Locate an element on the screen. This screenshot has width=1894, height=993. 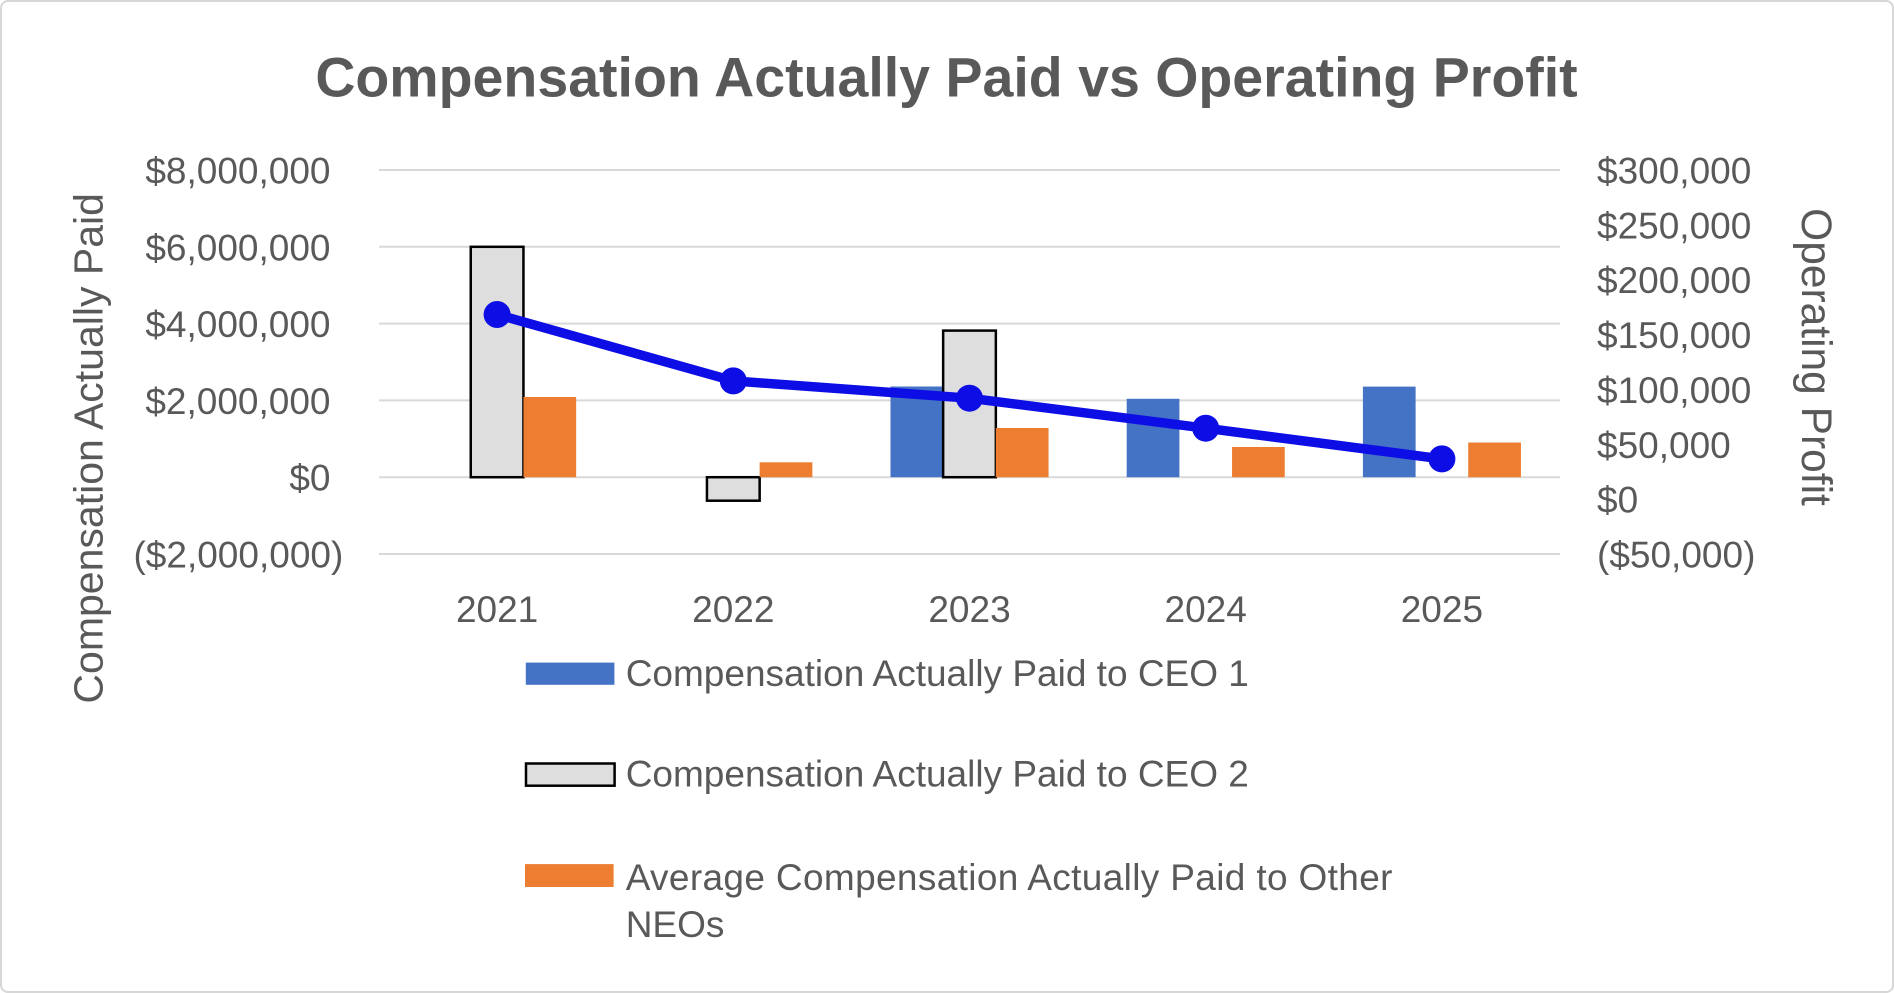
svg-text: $2,000,000 is located at coordinates (237, 401).